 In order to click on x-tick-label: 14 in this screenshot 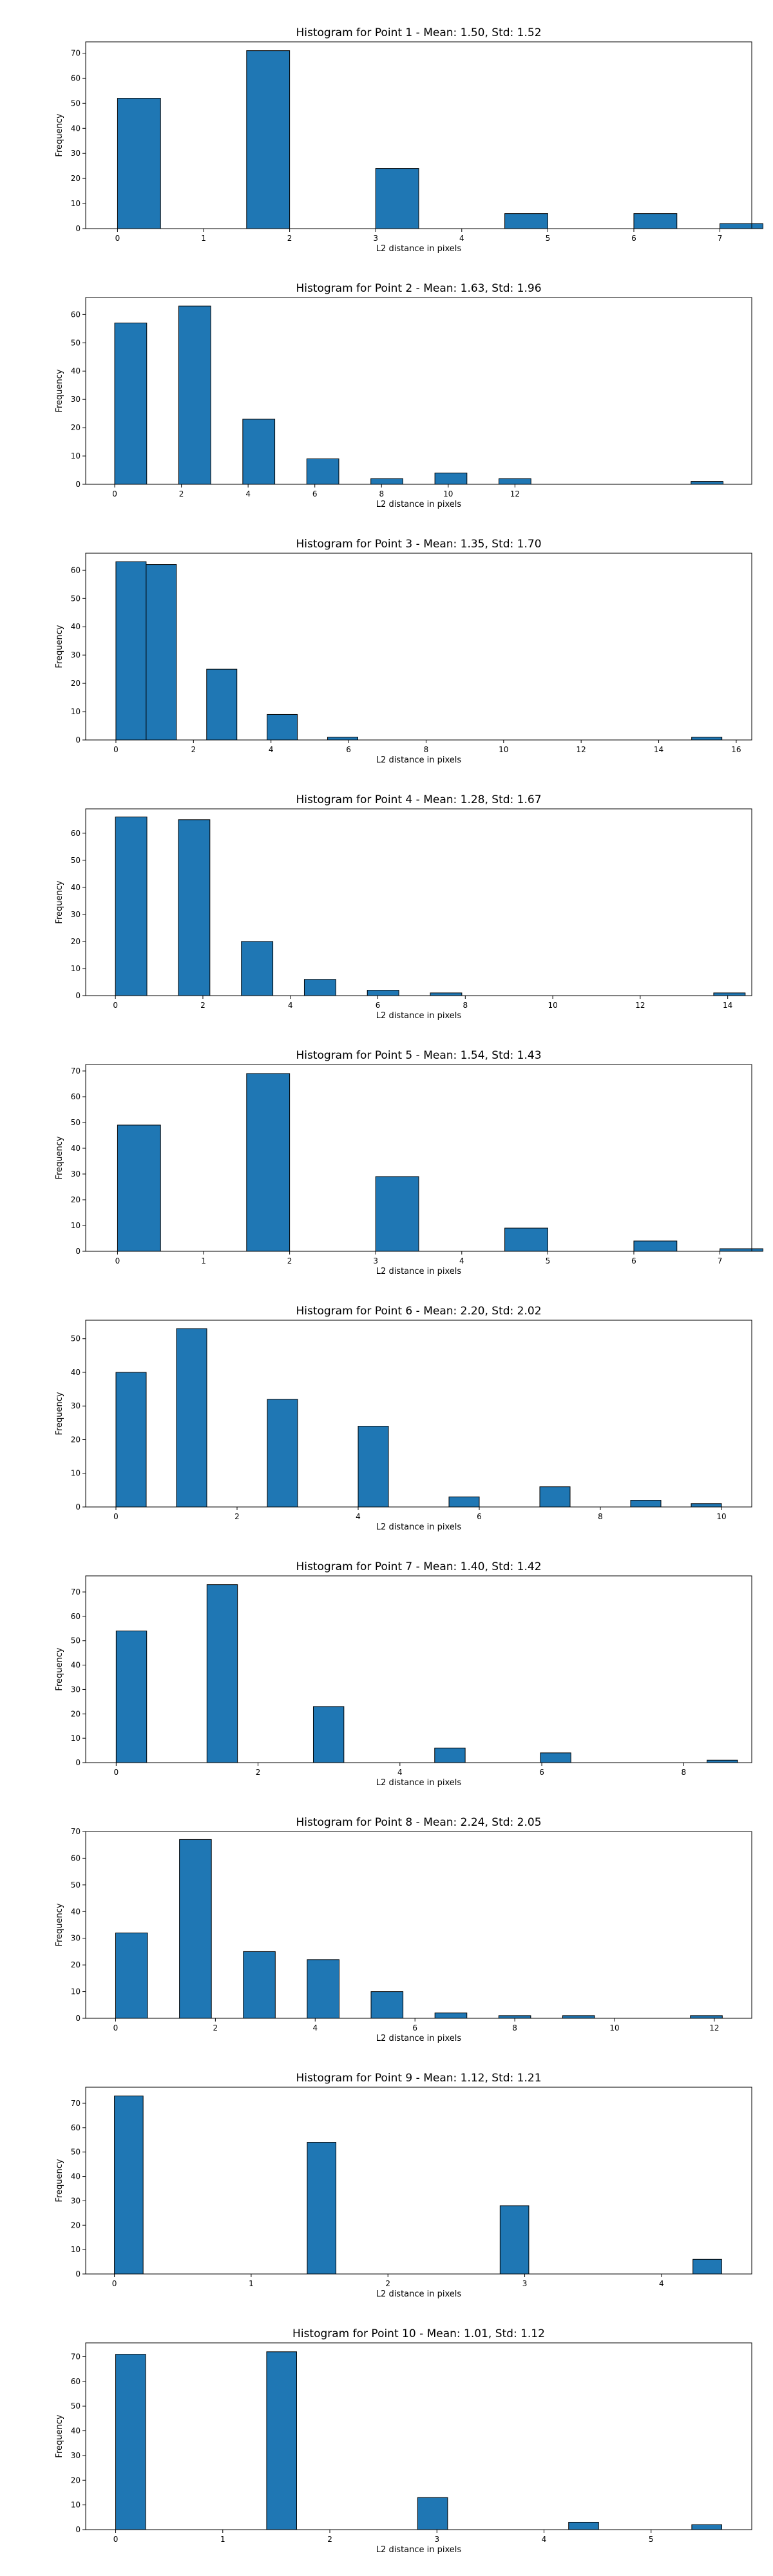, I will do `click(658, 749)`.